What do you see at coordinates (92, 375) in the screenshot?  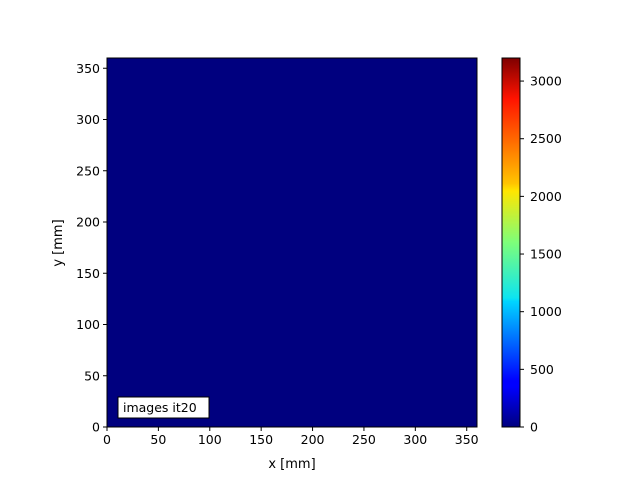 I see `y-tick-label: 50` at bounding box center [92, 375].